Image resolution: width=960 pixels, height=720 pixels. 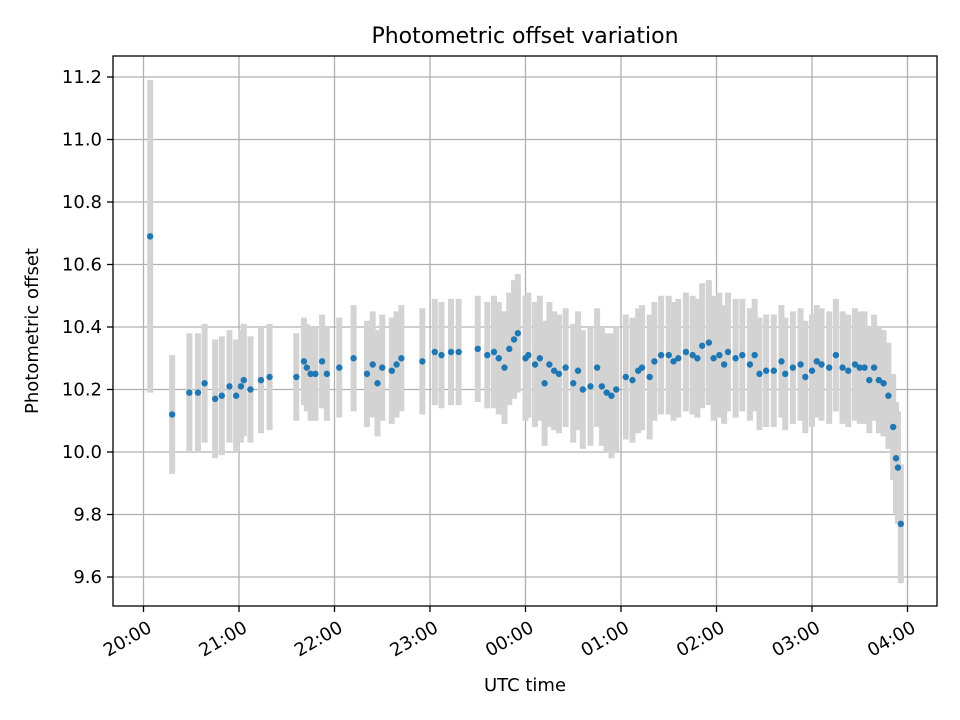 I want to click on chart-title: Photometric offset variation, so click(x=524, y=36).